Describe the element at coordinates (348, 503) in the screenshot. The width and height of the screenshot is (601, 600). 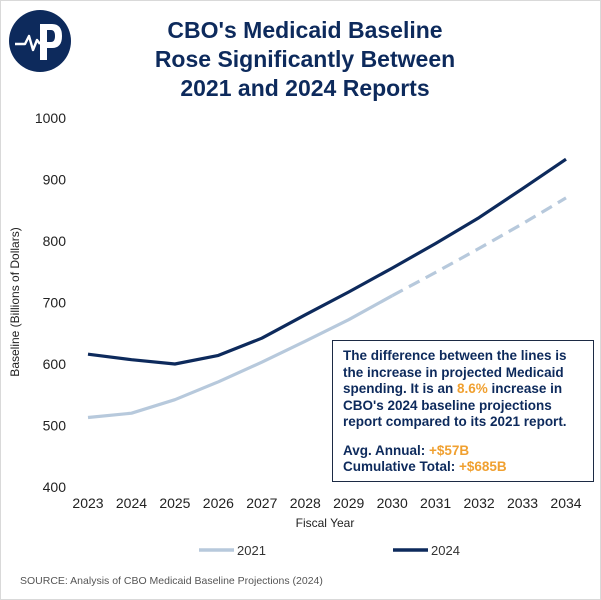
I see `x-tick-label: 2029` at that location.